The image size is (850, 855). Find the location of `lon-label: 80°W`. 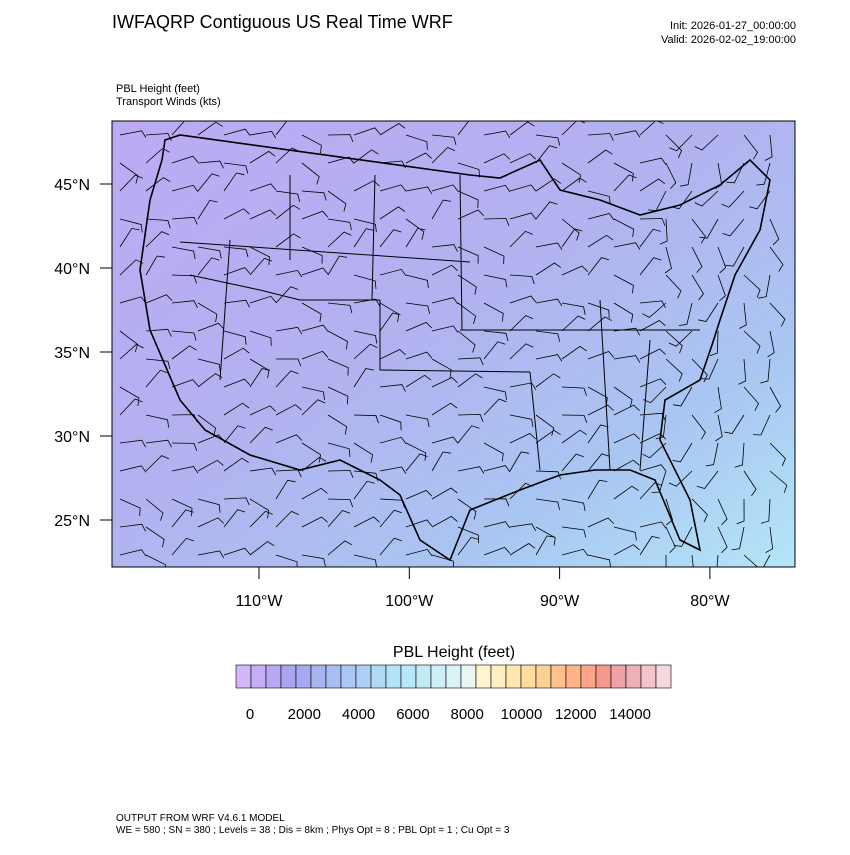

lon-label: 80°W is located at coordinates (710, 601).